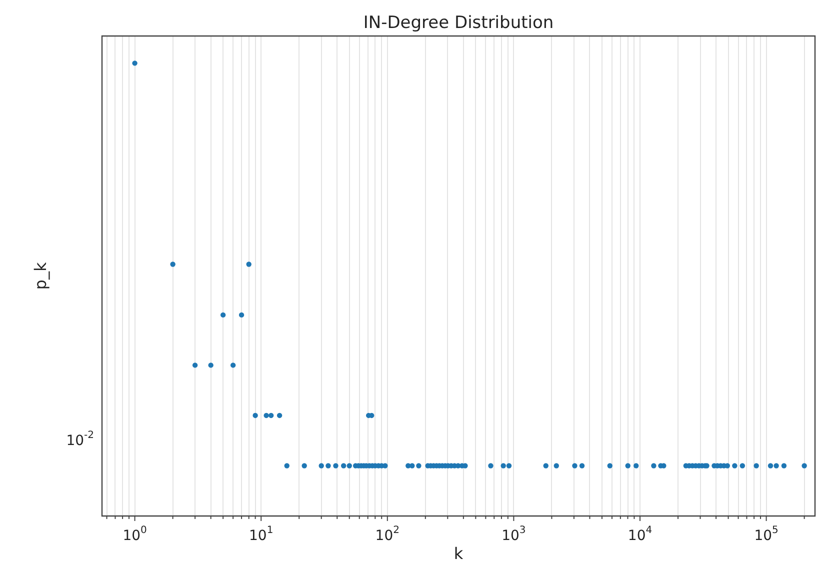 The width and height of the screenshot is (819, 563). Describe the element at coordinates (459, 553) in the screenshot. I see `x-axis-title: k` at that location.